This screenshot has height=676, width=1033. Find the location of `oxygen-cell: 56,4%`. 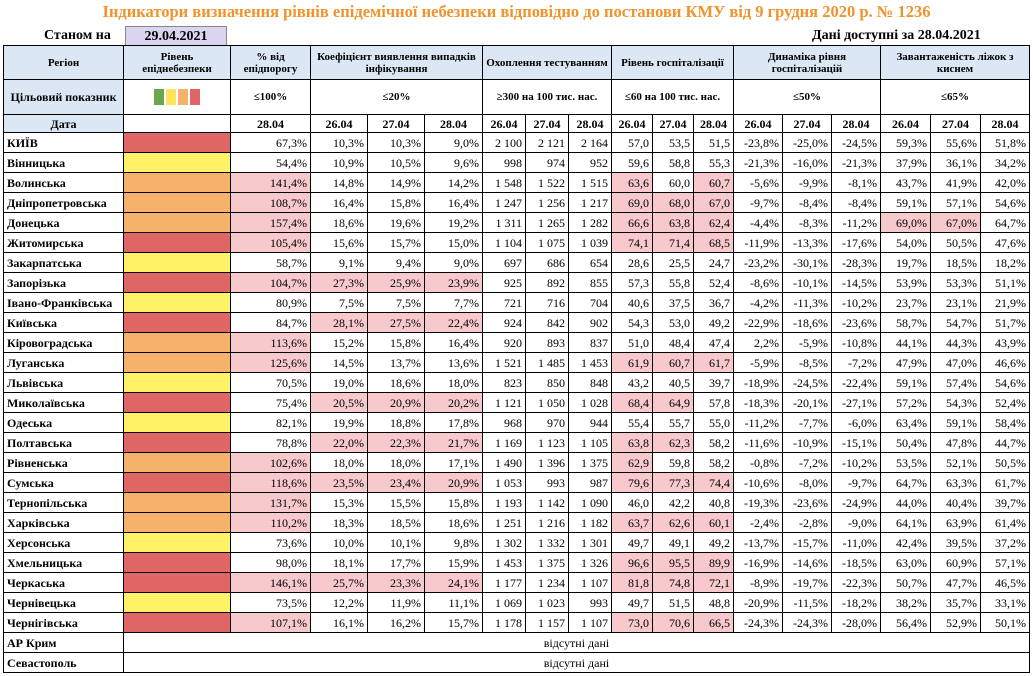

oxygen-cell: 56,4% is located at coordinates (905, 622).